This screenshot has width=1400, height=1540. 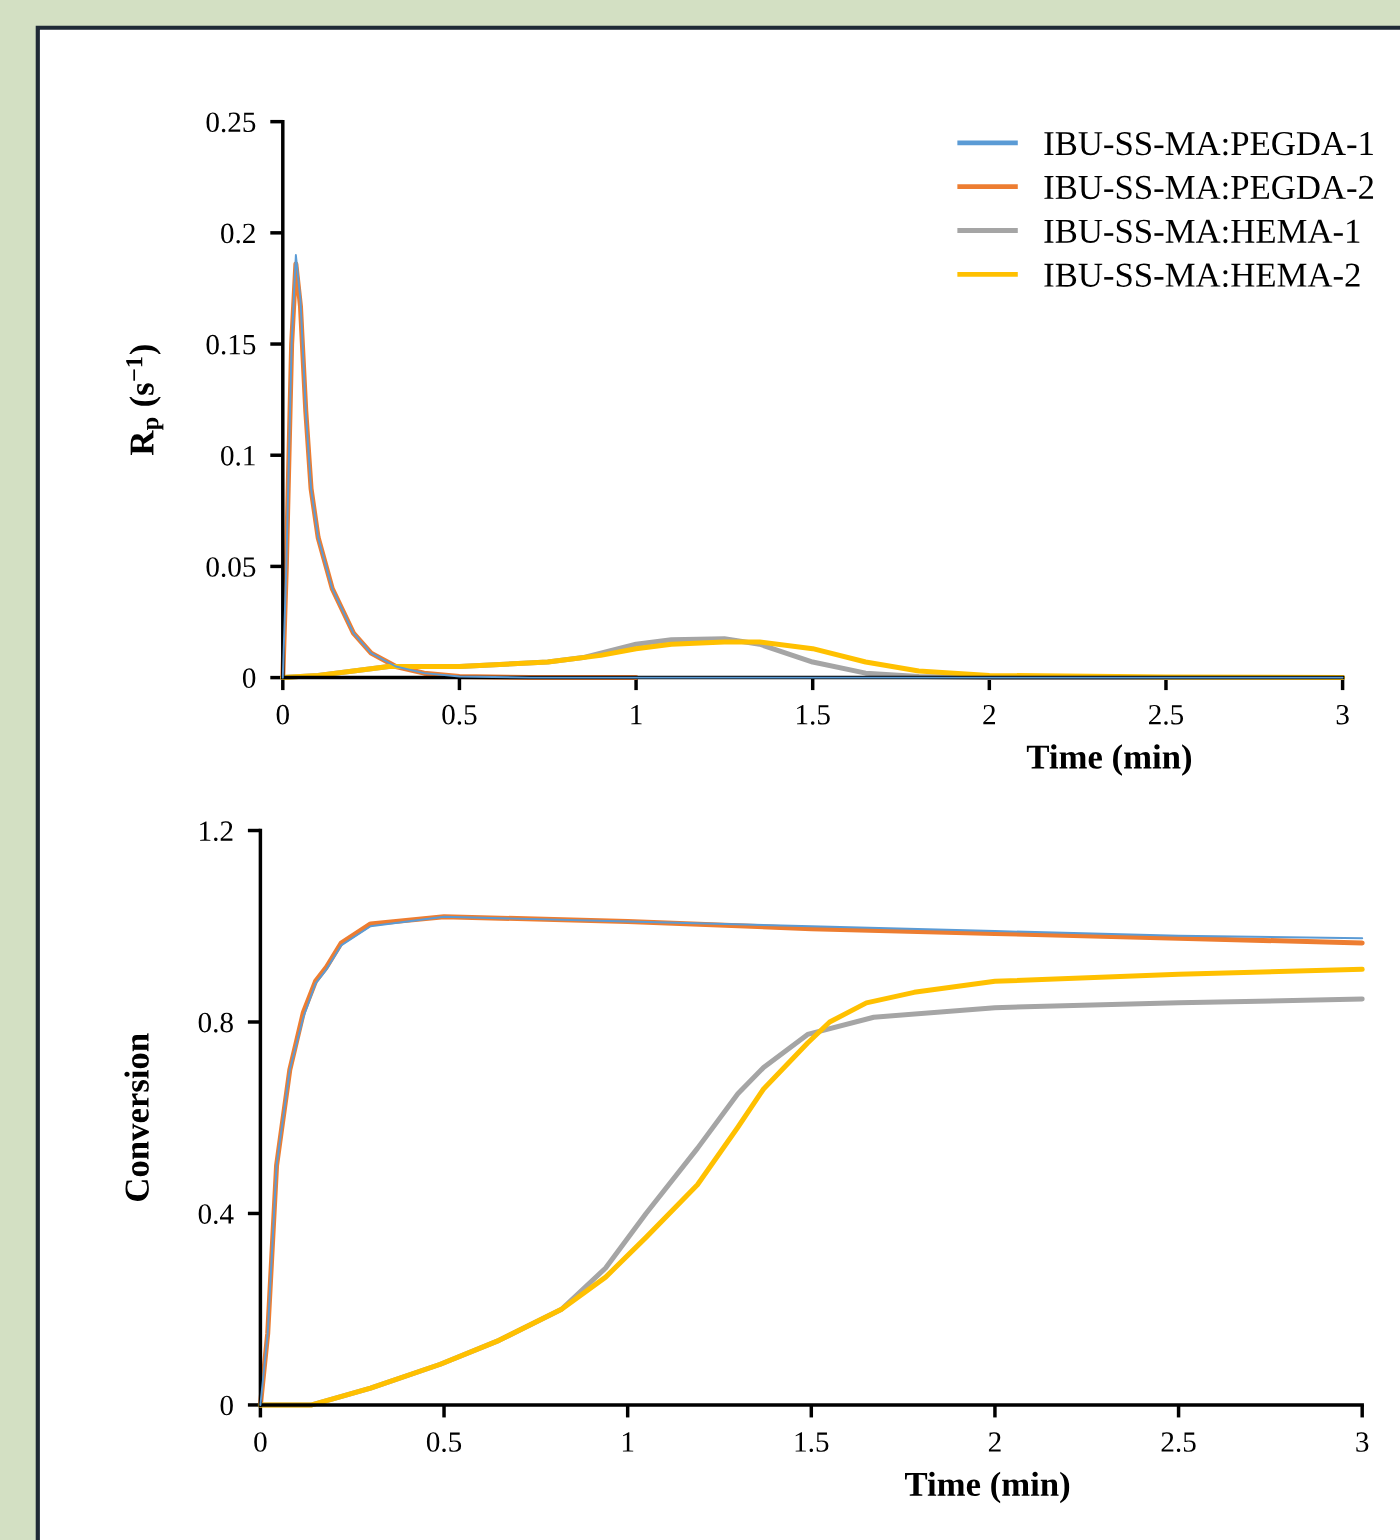 What do you see at coordinates (1202, 275) in the screenshot?
I see `legend-label: IBU-SS-MA:HEMA-2` at bounding box center [1202, 275].